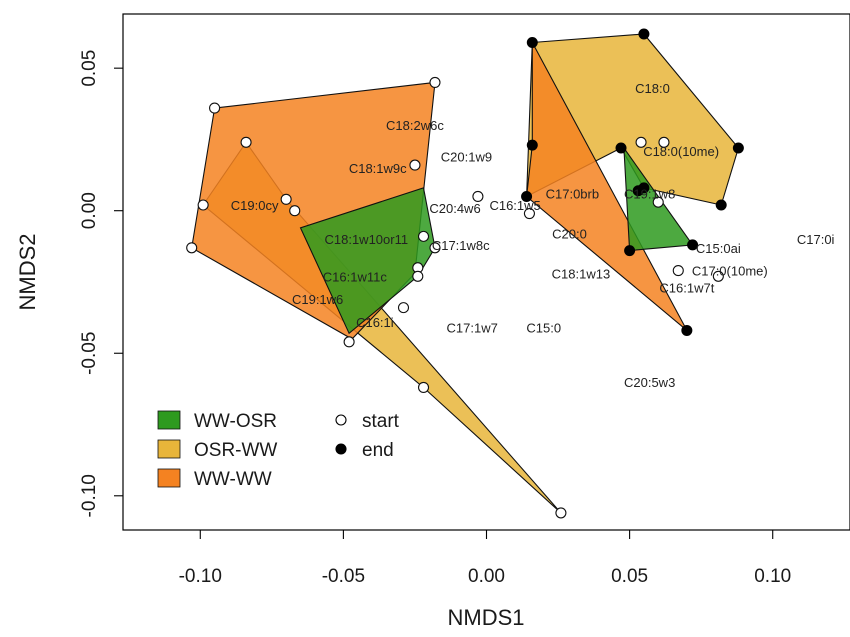 The height and width of the screenshot is (637, 850). I want to click on species-label: C18:0(10me), so click(681, 151).